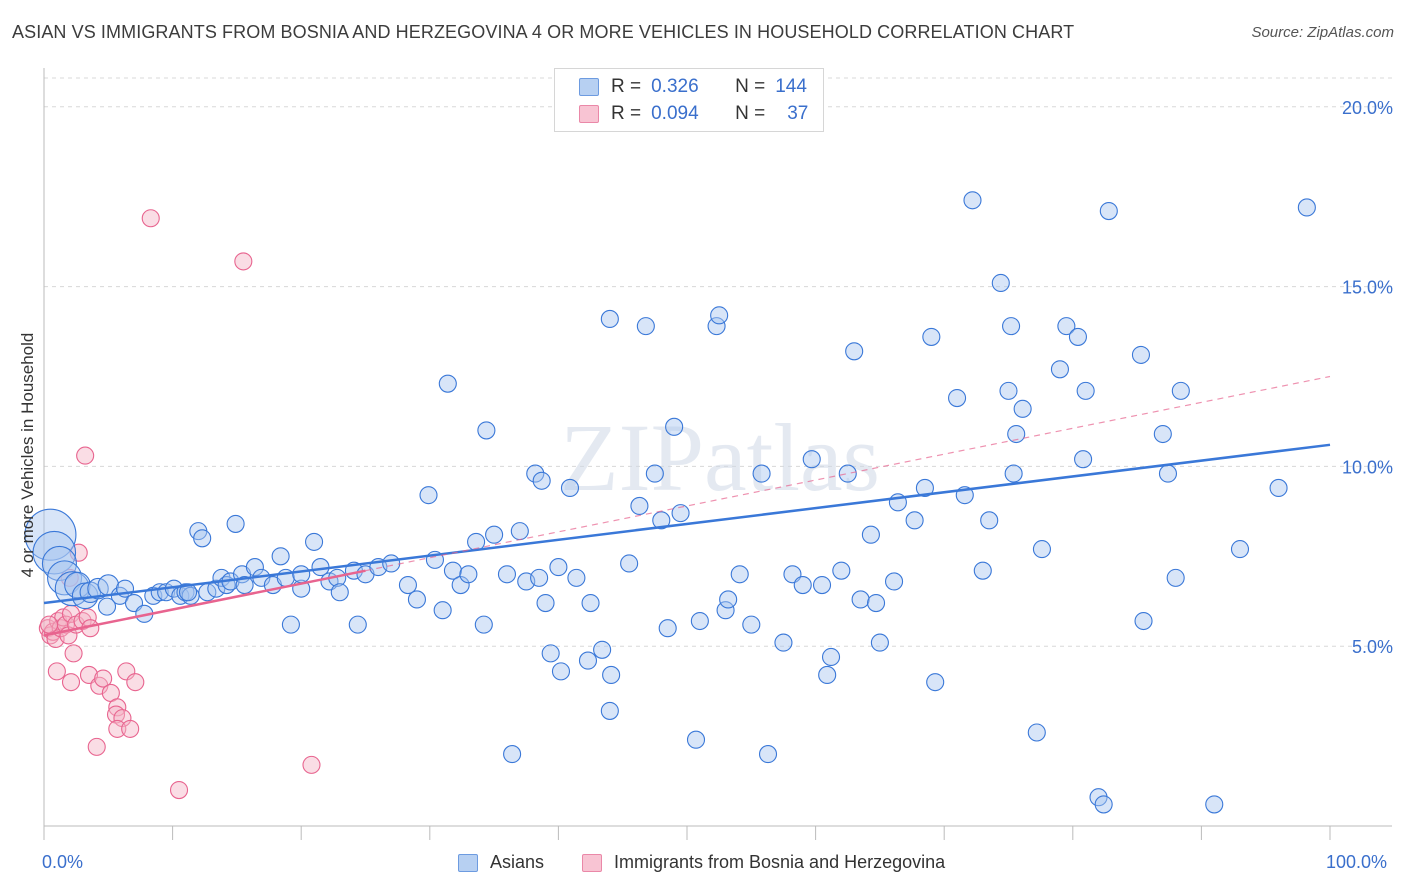 This screenshot has width=1406, height=892. I want to click on legend-row-asians: R = 0.326 N = 144, so click(681, 87).